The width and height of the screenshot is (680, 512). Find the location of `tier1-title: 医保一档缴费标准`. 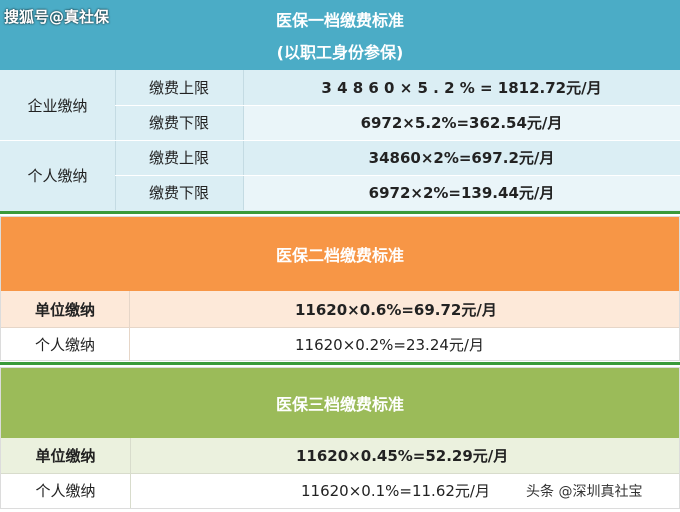

tier1-title: 医保一档缴费标准 is located at coordinates (339, 20).